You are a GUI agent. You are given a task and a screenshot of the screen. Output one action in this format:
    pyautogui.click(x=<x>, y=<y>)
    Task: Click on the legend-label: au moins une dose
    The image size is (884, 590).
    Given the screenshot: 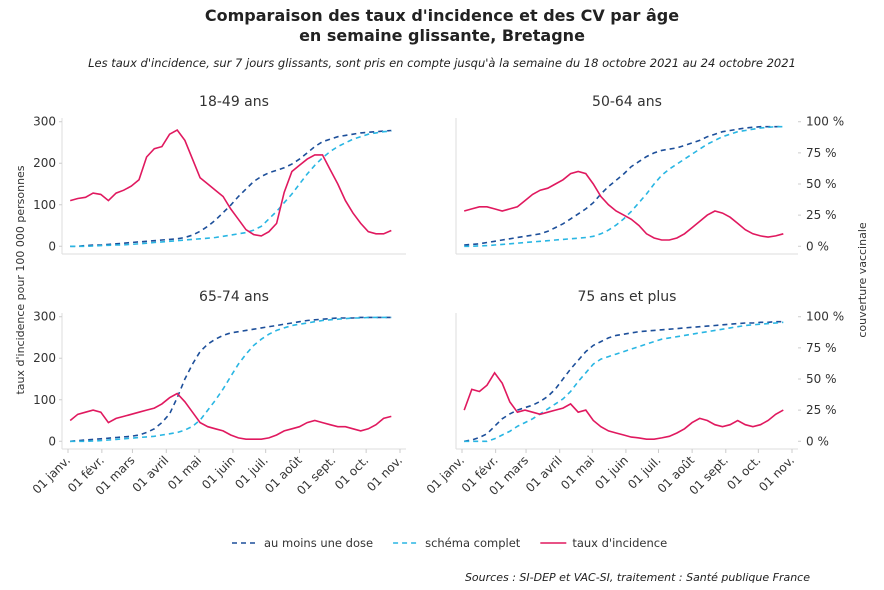 What is the action you would take?
    pyautogui.click(x=318, y=543)
    